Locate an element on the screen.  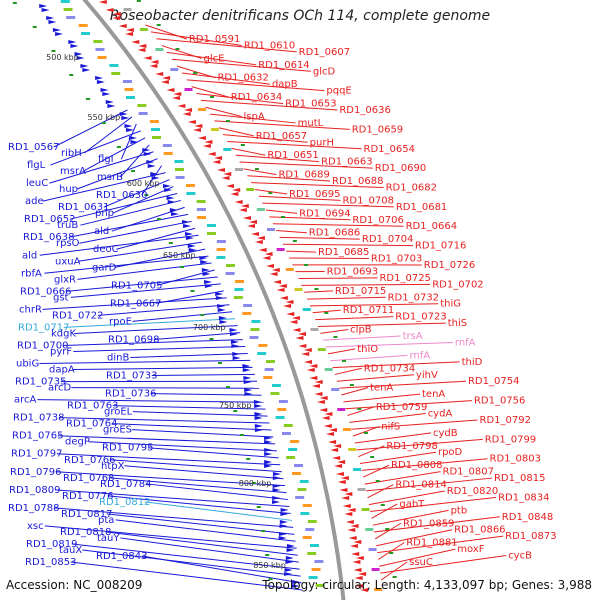
left-gene-label: flgL is located at coordinates (36, 165).